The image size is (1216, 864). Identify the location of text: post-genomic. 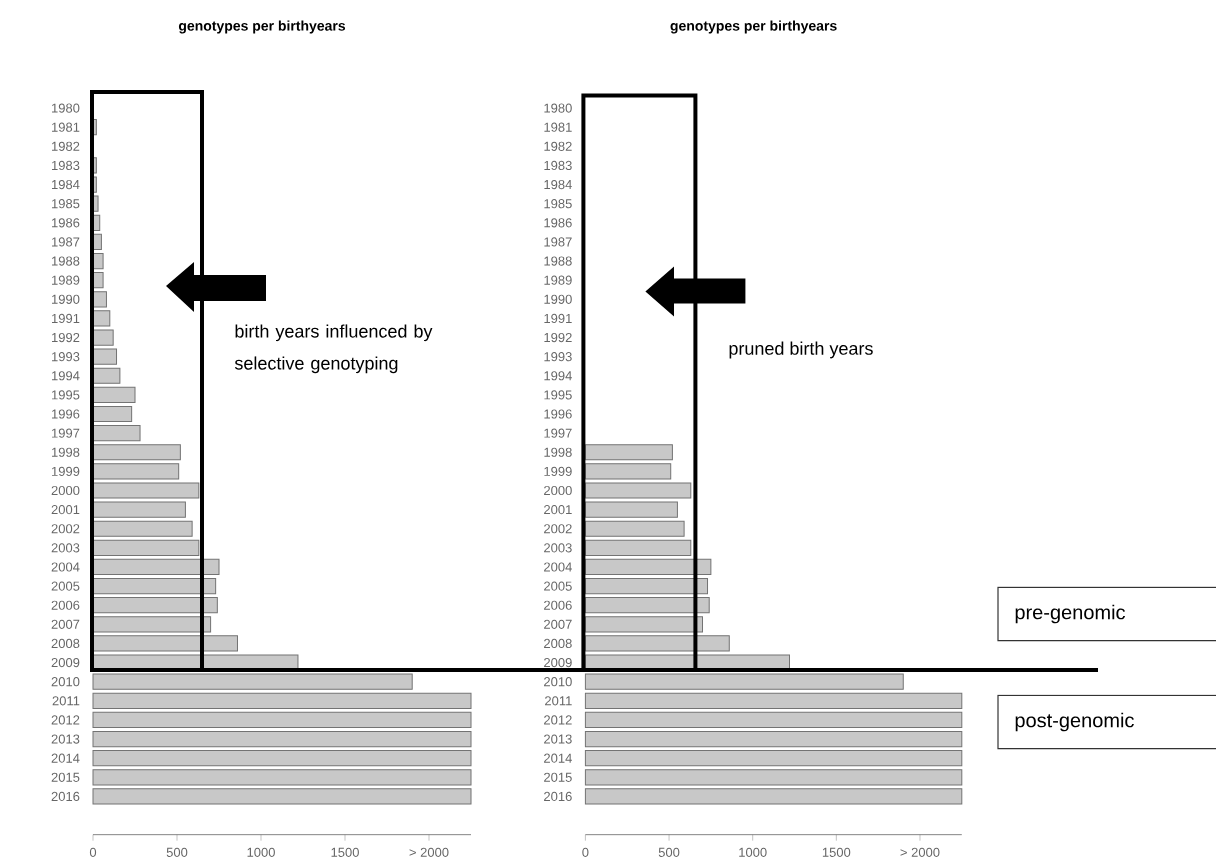
(1074, 722).